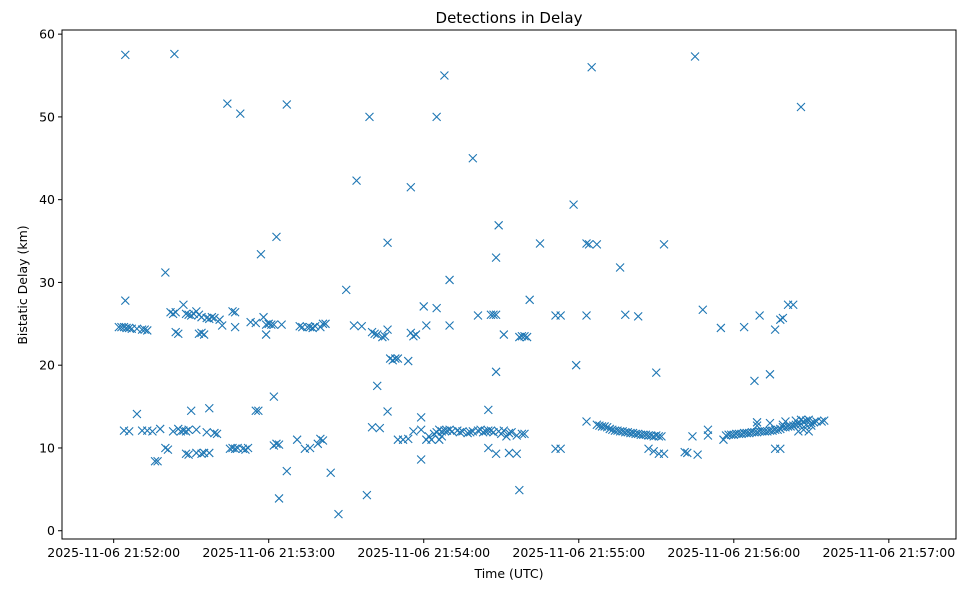 The image size is (979, 590). Describe the element at coordinates (51, 530) in the screenshot. I see `y-tick-label: 0` at that location.